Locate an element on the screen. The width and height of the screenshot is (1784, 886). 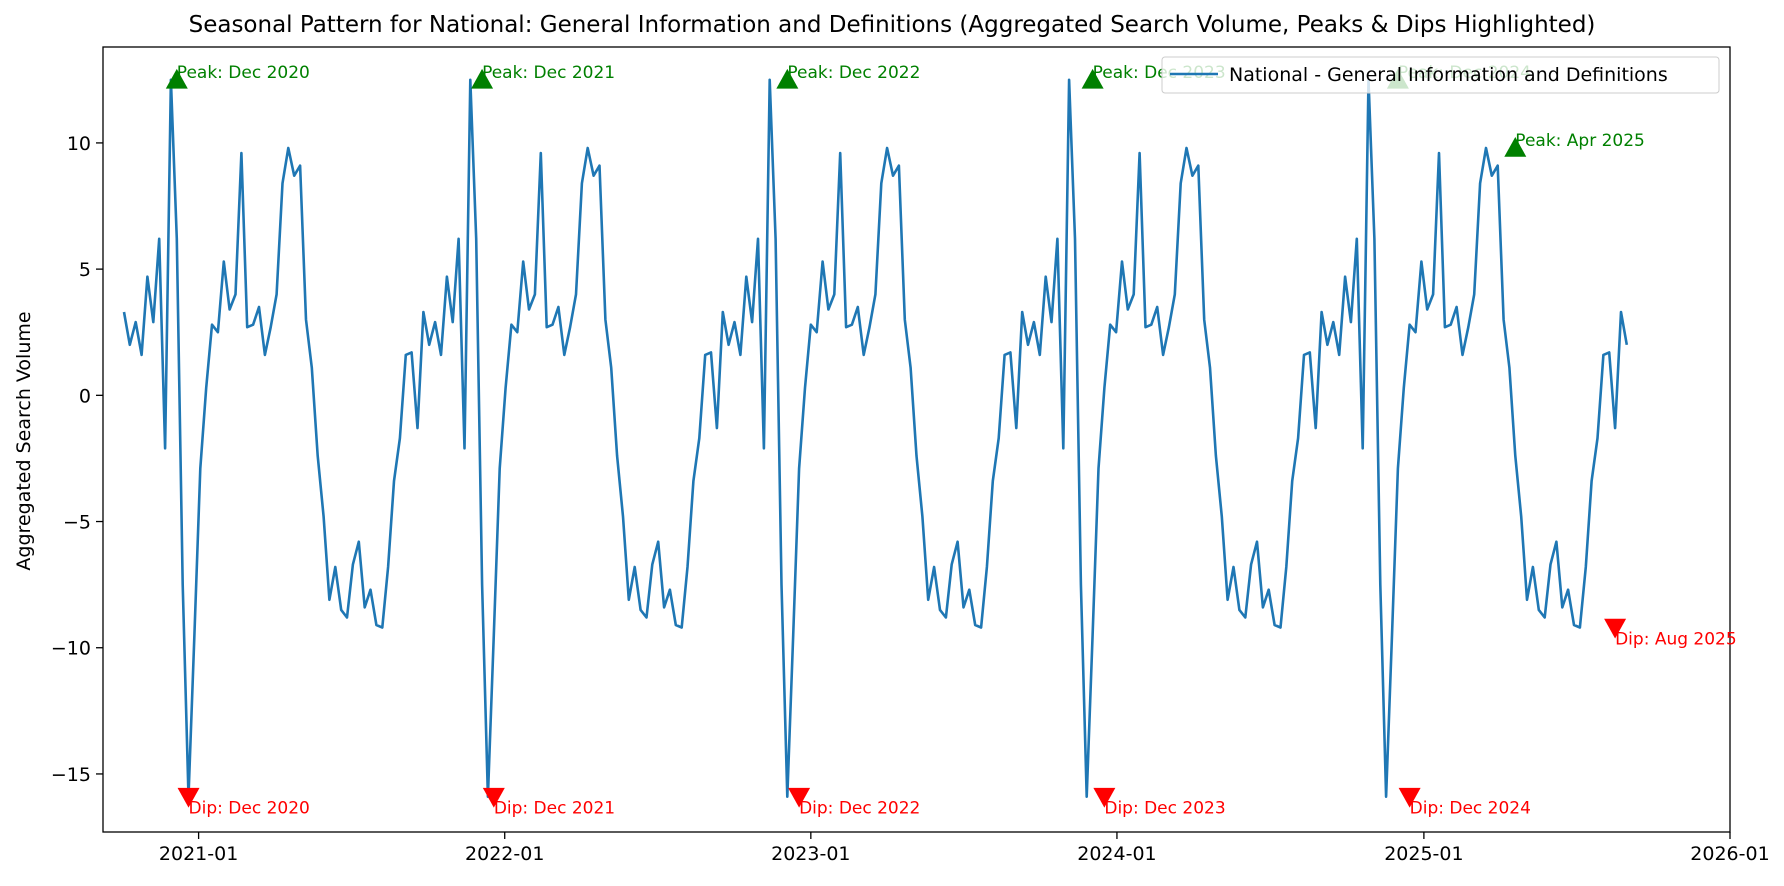
dip-label: Dip: Dec 2021 is located at coordinates (554, 809).